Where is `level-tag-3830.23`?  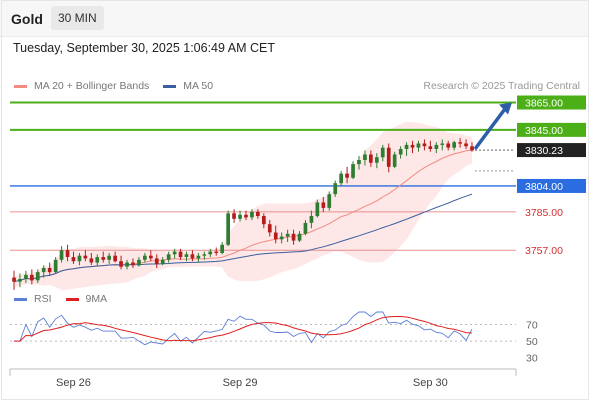
level-tag-3830.23 is located at coordinates (551, 150).